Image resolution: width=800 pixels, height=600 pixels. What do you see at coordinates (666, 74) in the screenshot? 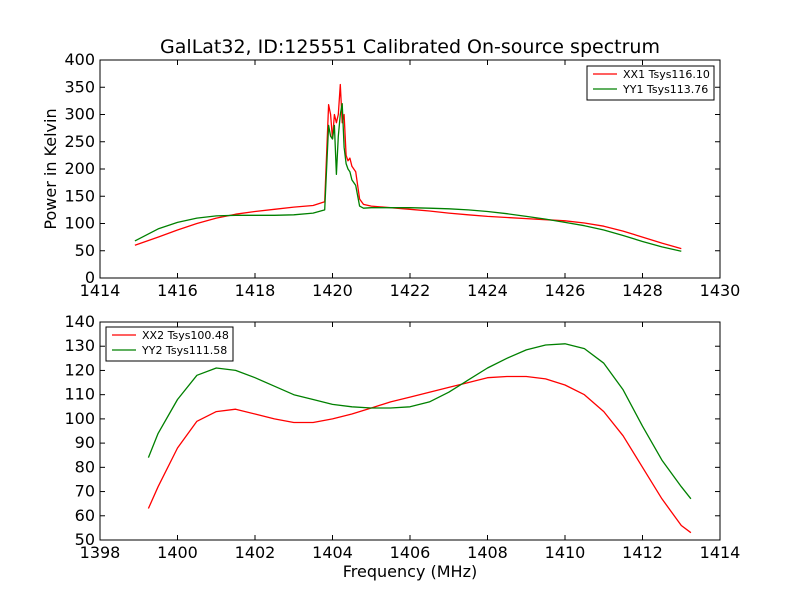
I see `legend-entry-1: XX1 Tsys116.10` at bounding box center [666, 74].